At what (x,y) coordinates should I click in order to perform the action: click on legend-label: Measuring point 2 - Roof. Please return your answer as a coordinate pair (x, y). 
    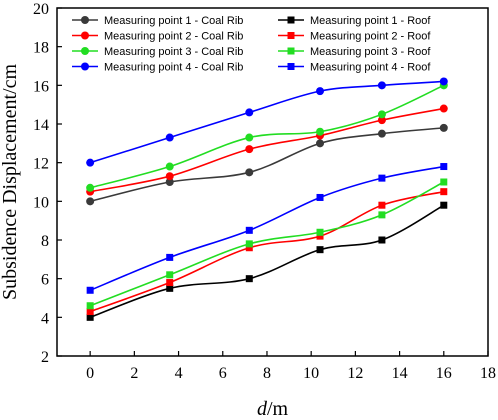
    Looking at the image, I should click on (370, 37).